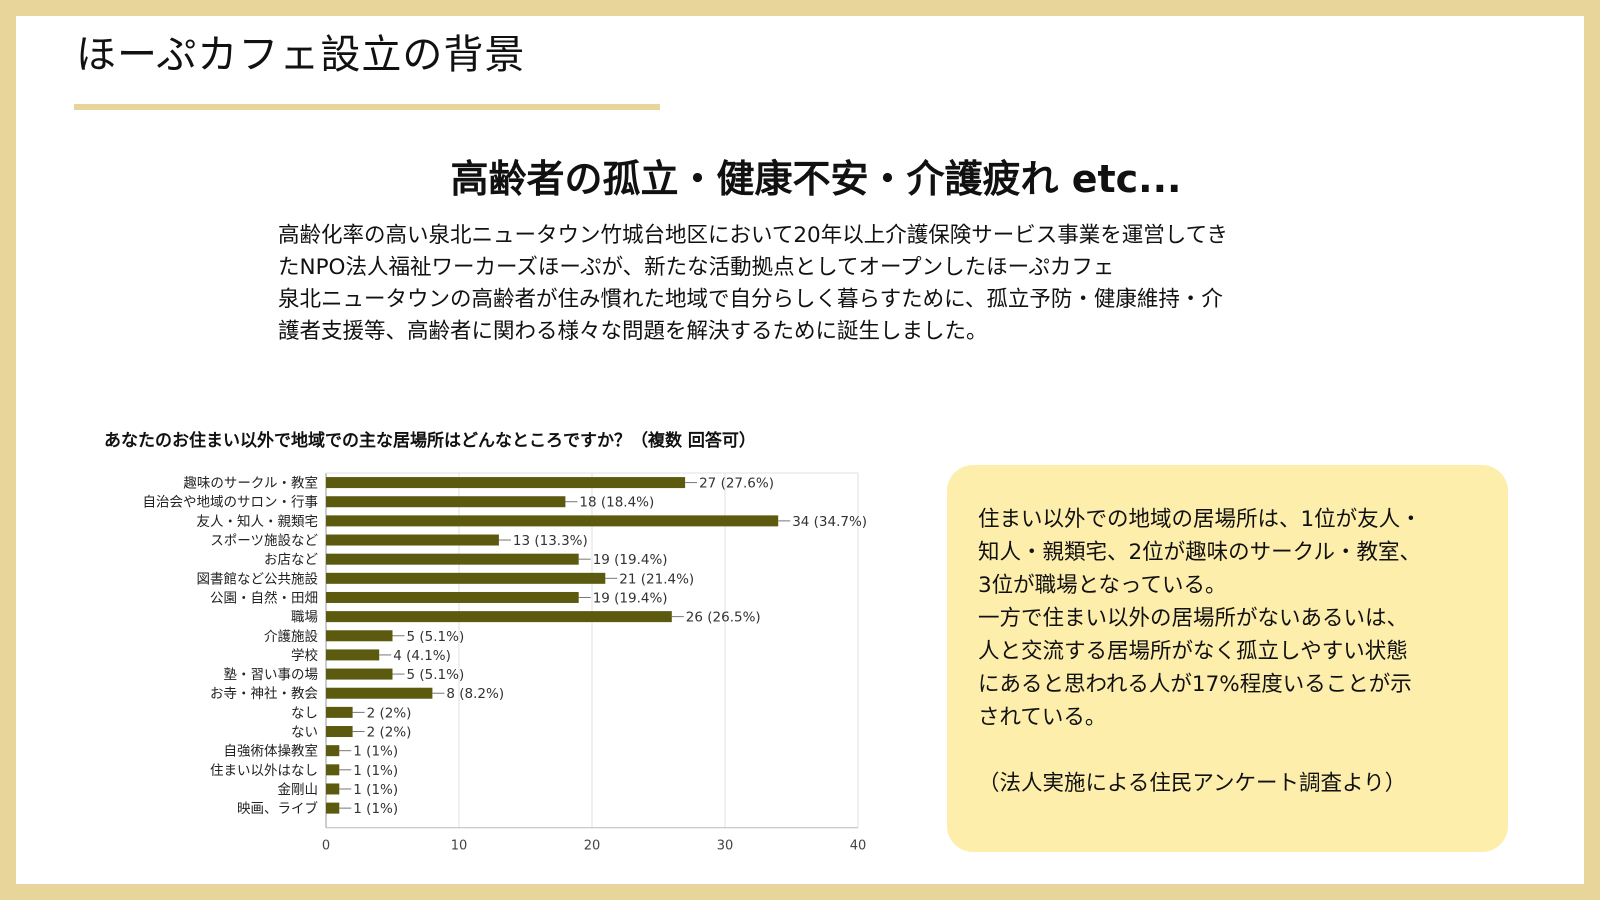 The height and width of the screenshot is (900, 1600). Describe the element at coordinates (1193, 618) in the screenshot. I see `callout-line: 一方で住まい以外の居場所がないあるいは、` at that location.